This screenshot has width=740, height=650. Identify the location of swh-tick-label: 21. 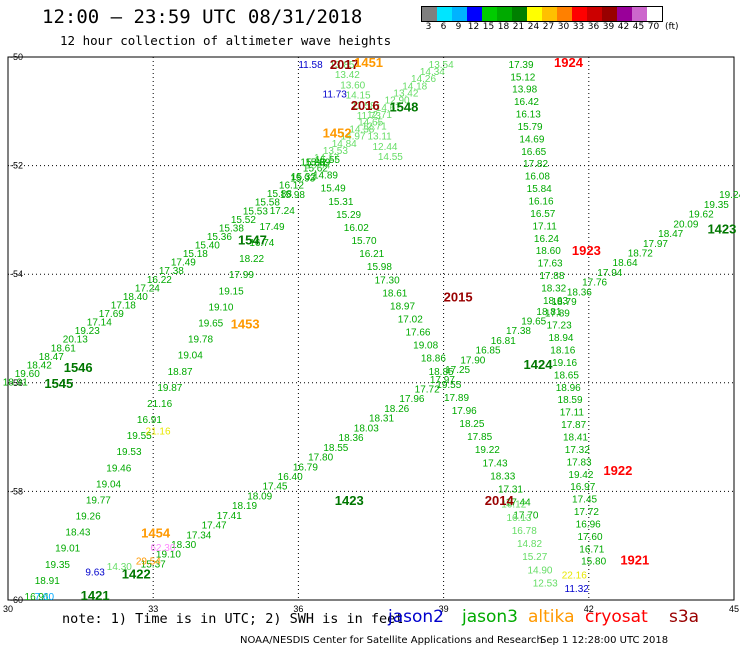
(518, 27).